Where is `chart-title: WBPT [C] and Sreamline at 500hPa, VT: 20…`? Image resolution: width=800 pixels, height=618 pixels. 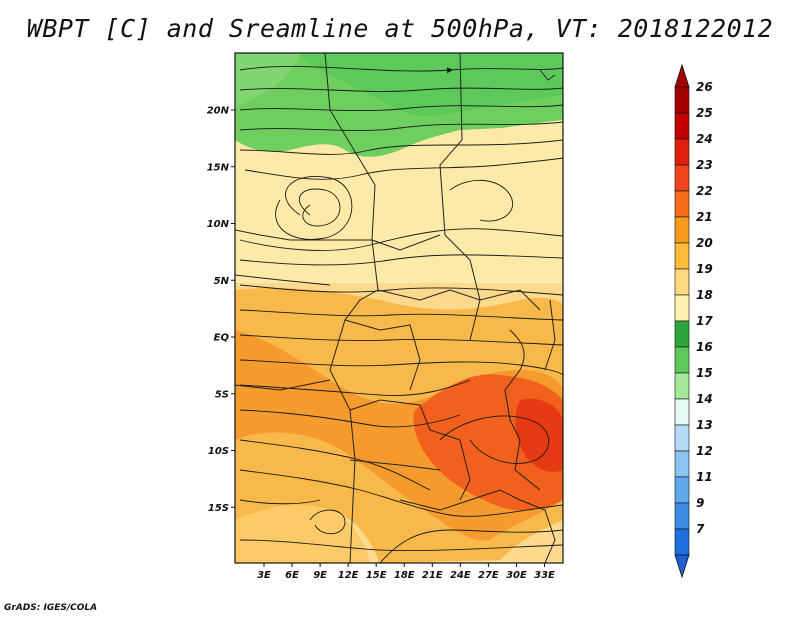 chart-title: WBPT [C] and Sreamline at 500hPa, VT: 20… is located at coordinates (400, 28).